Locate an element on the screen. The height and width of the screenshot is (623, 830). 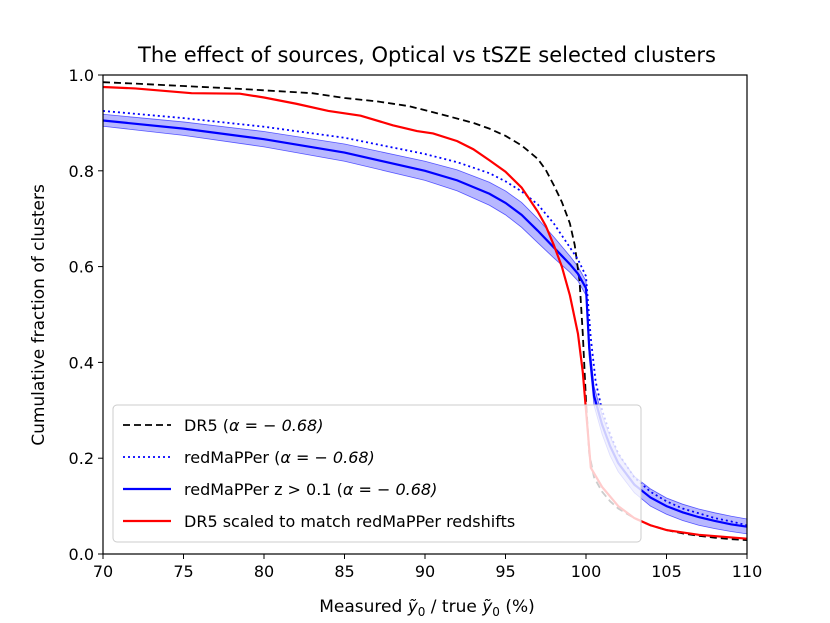
y-axis-ticks: 0.0 0.2 0.4 0.6 0.8 1.0 is located at coordinates (86, 315).